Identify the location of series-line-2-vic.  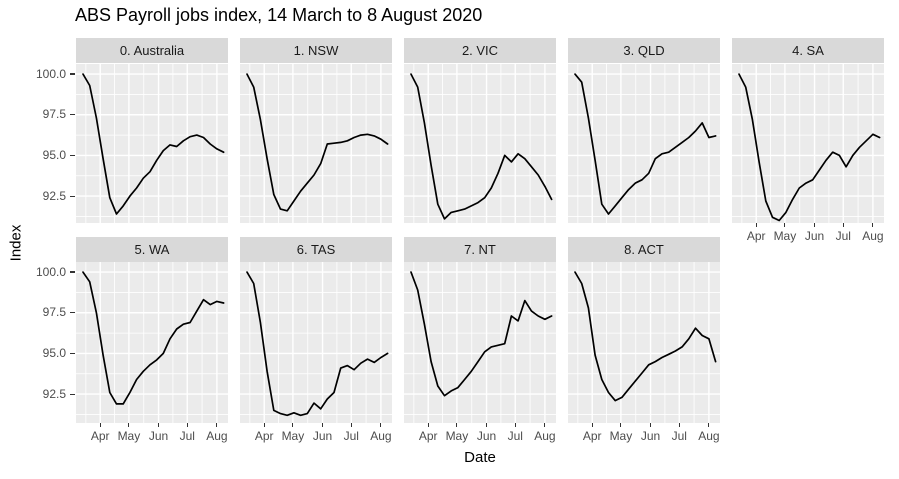
(481, 146).